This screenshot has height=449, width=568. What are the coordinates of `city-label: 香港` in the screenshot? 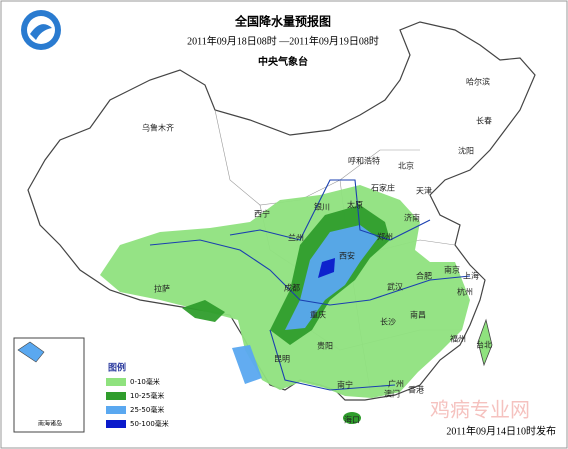 It's located at (416, 390).